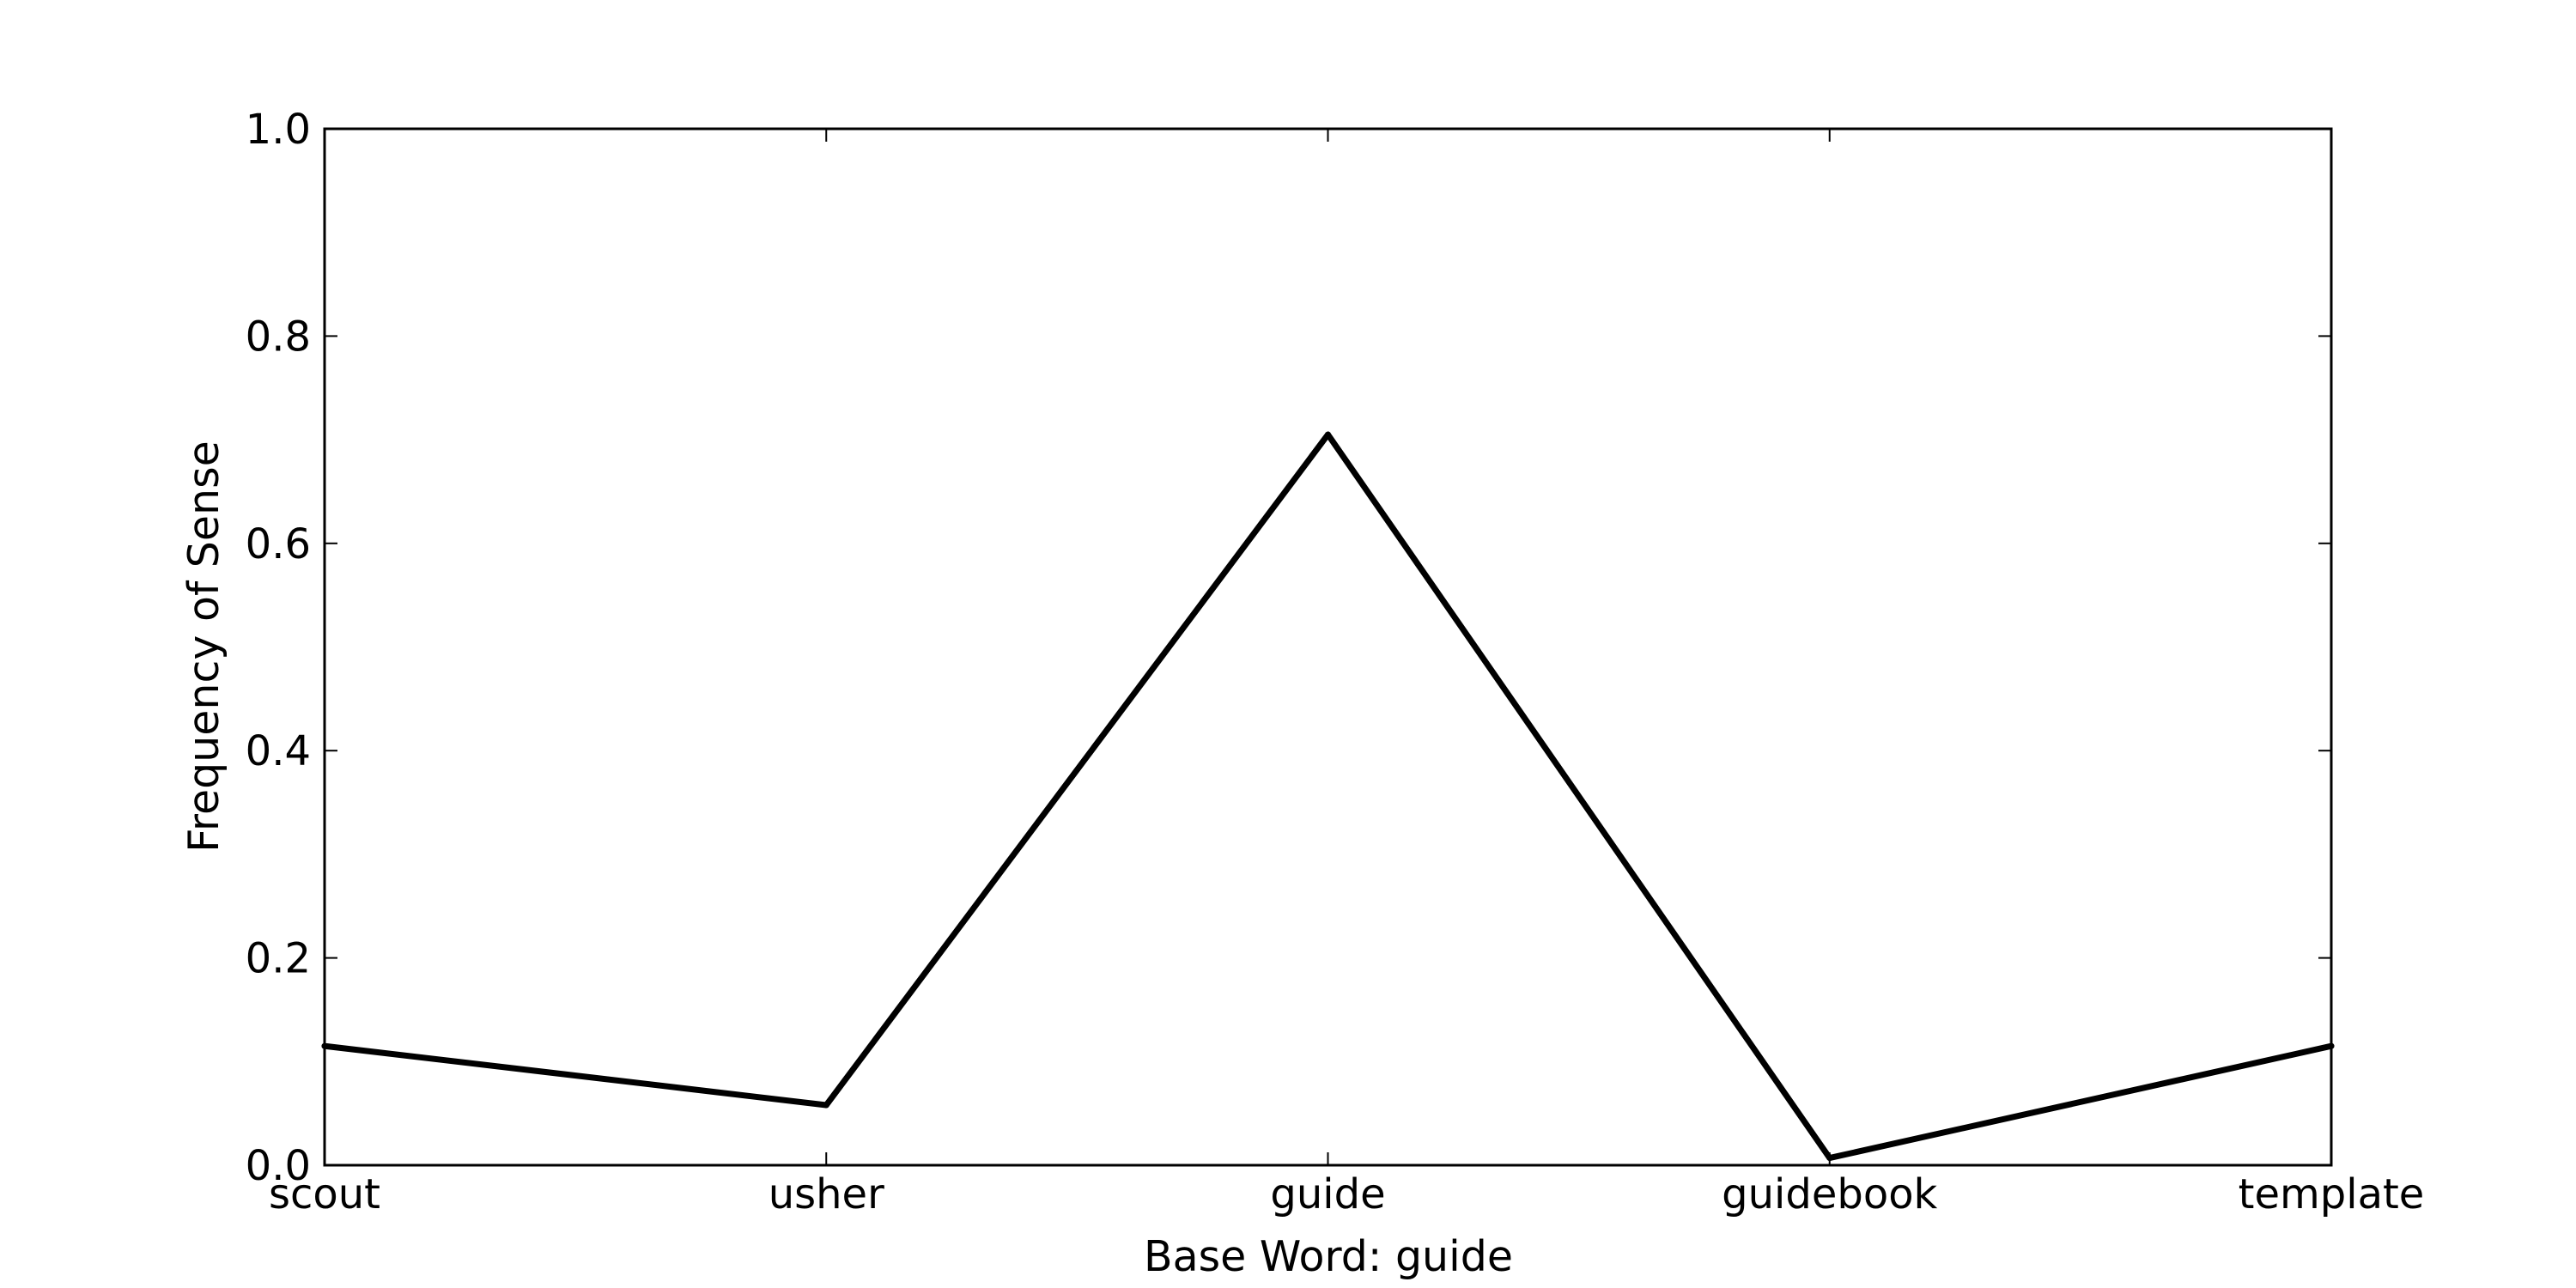 This screenshot has width=2576, height=1288. What do you see at coordinates (279, 130) in the screenshot?
I see `y-tick-label: 1.0` at bounding box center [279, 130].